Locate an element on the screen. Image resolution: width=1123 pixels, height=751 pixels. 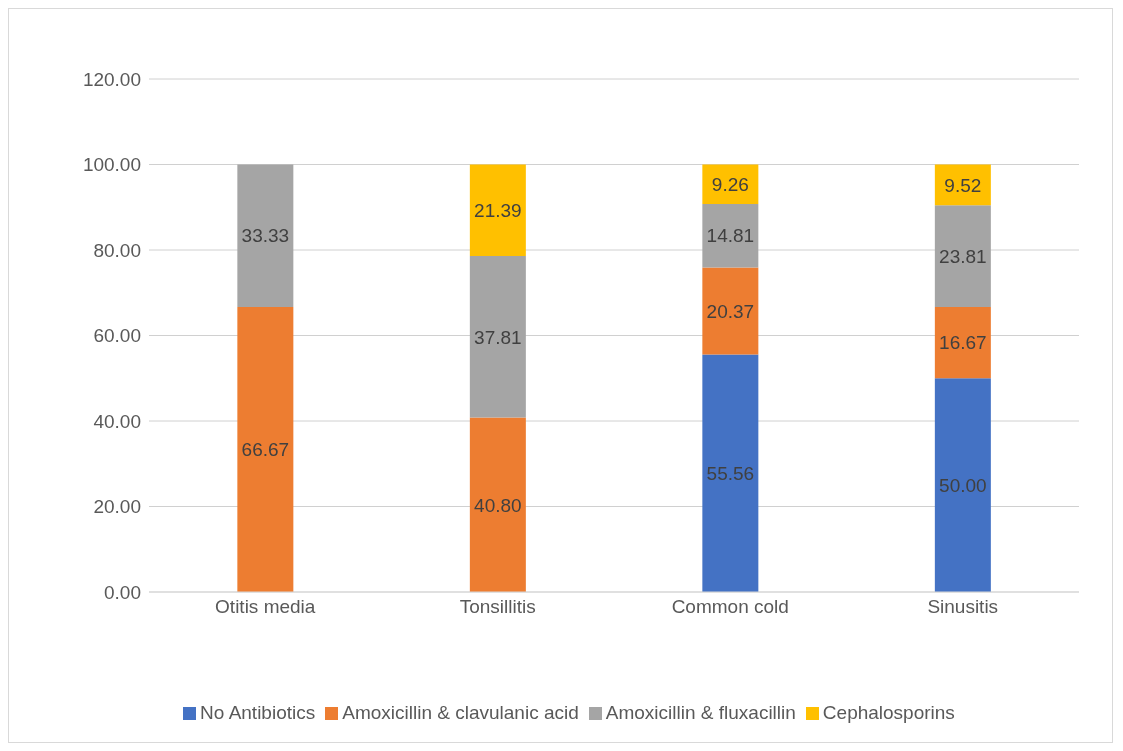
legend-label: Amoxicillin & fluxacillin is located at coordinates (700, 712).